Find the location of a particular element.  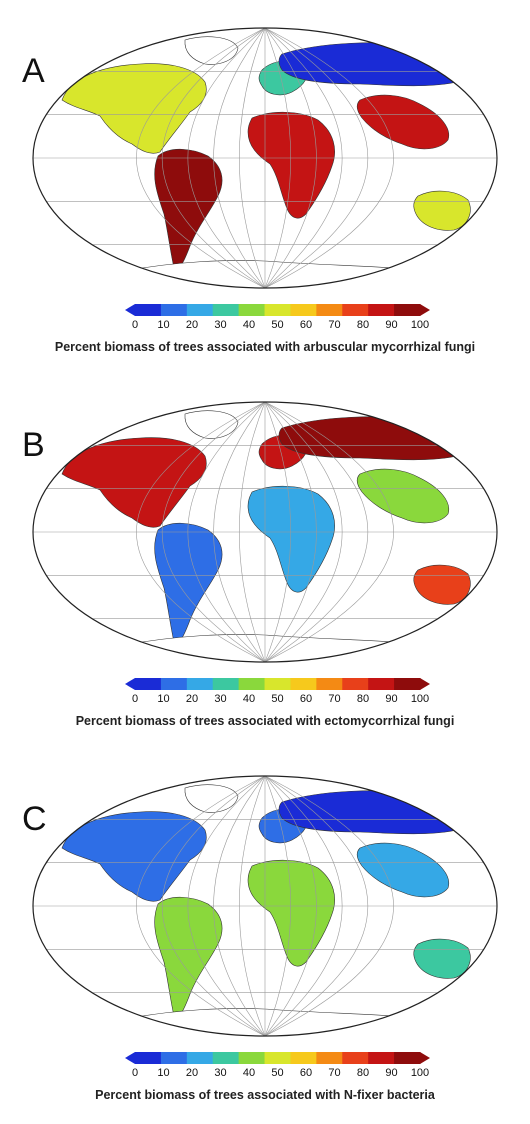

colorbar-tick-label: 30 is located at coordinates (220, 1073).